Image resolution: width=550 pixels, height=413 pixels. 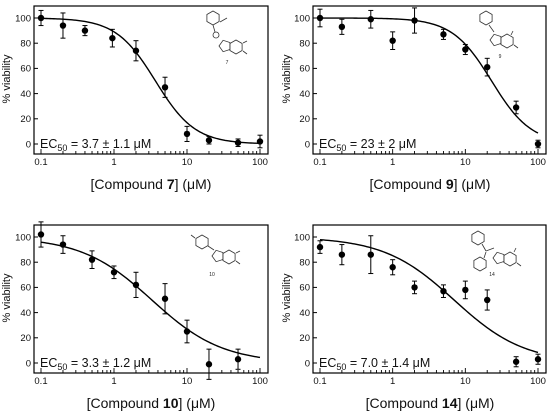 What do you see at coordinates (171, 184) in the screenshot?
I see `x-axis-label-compound: 7` at bounding box center [171, 184].